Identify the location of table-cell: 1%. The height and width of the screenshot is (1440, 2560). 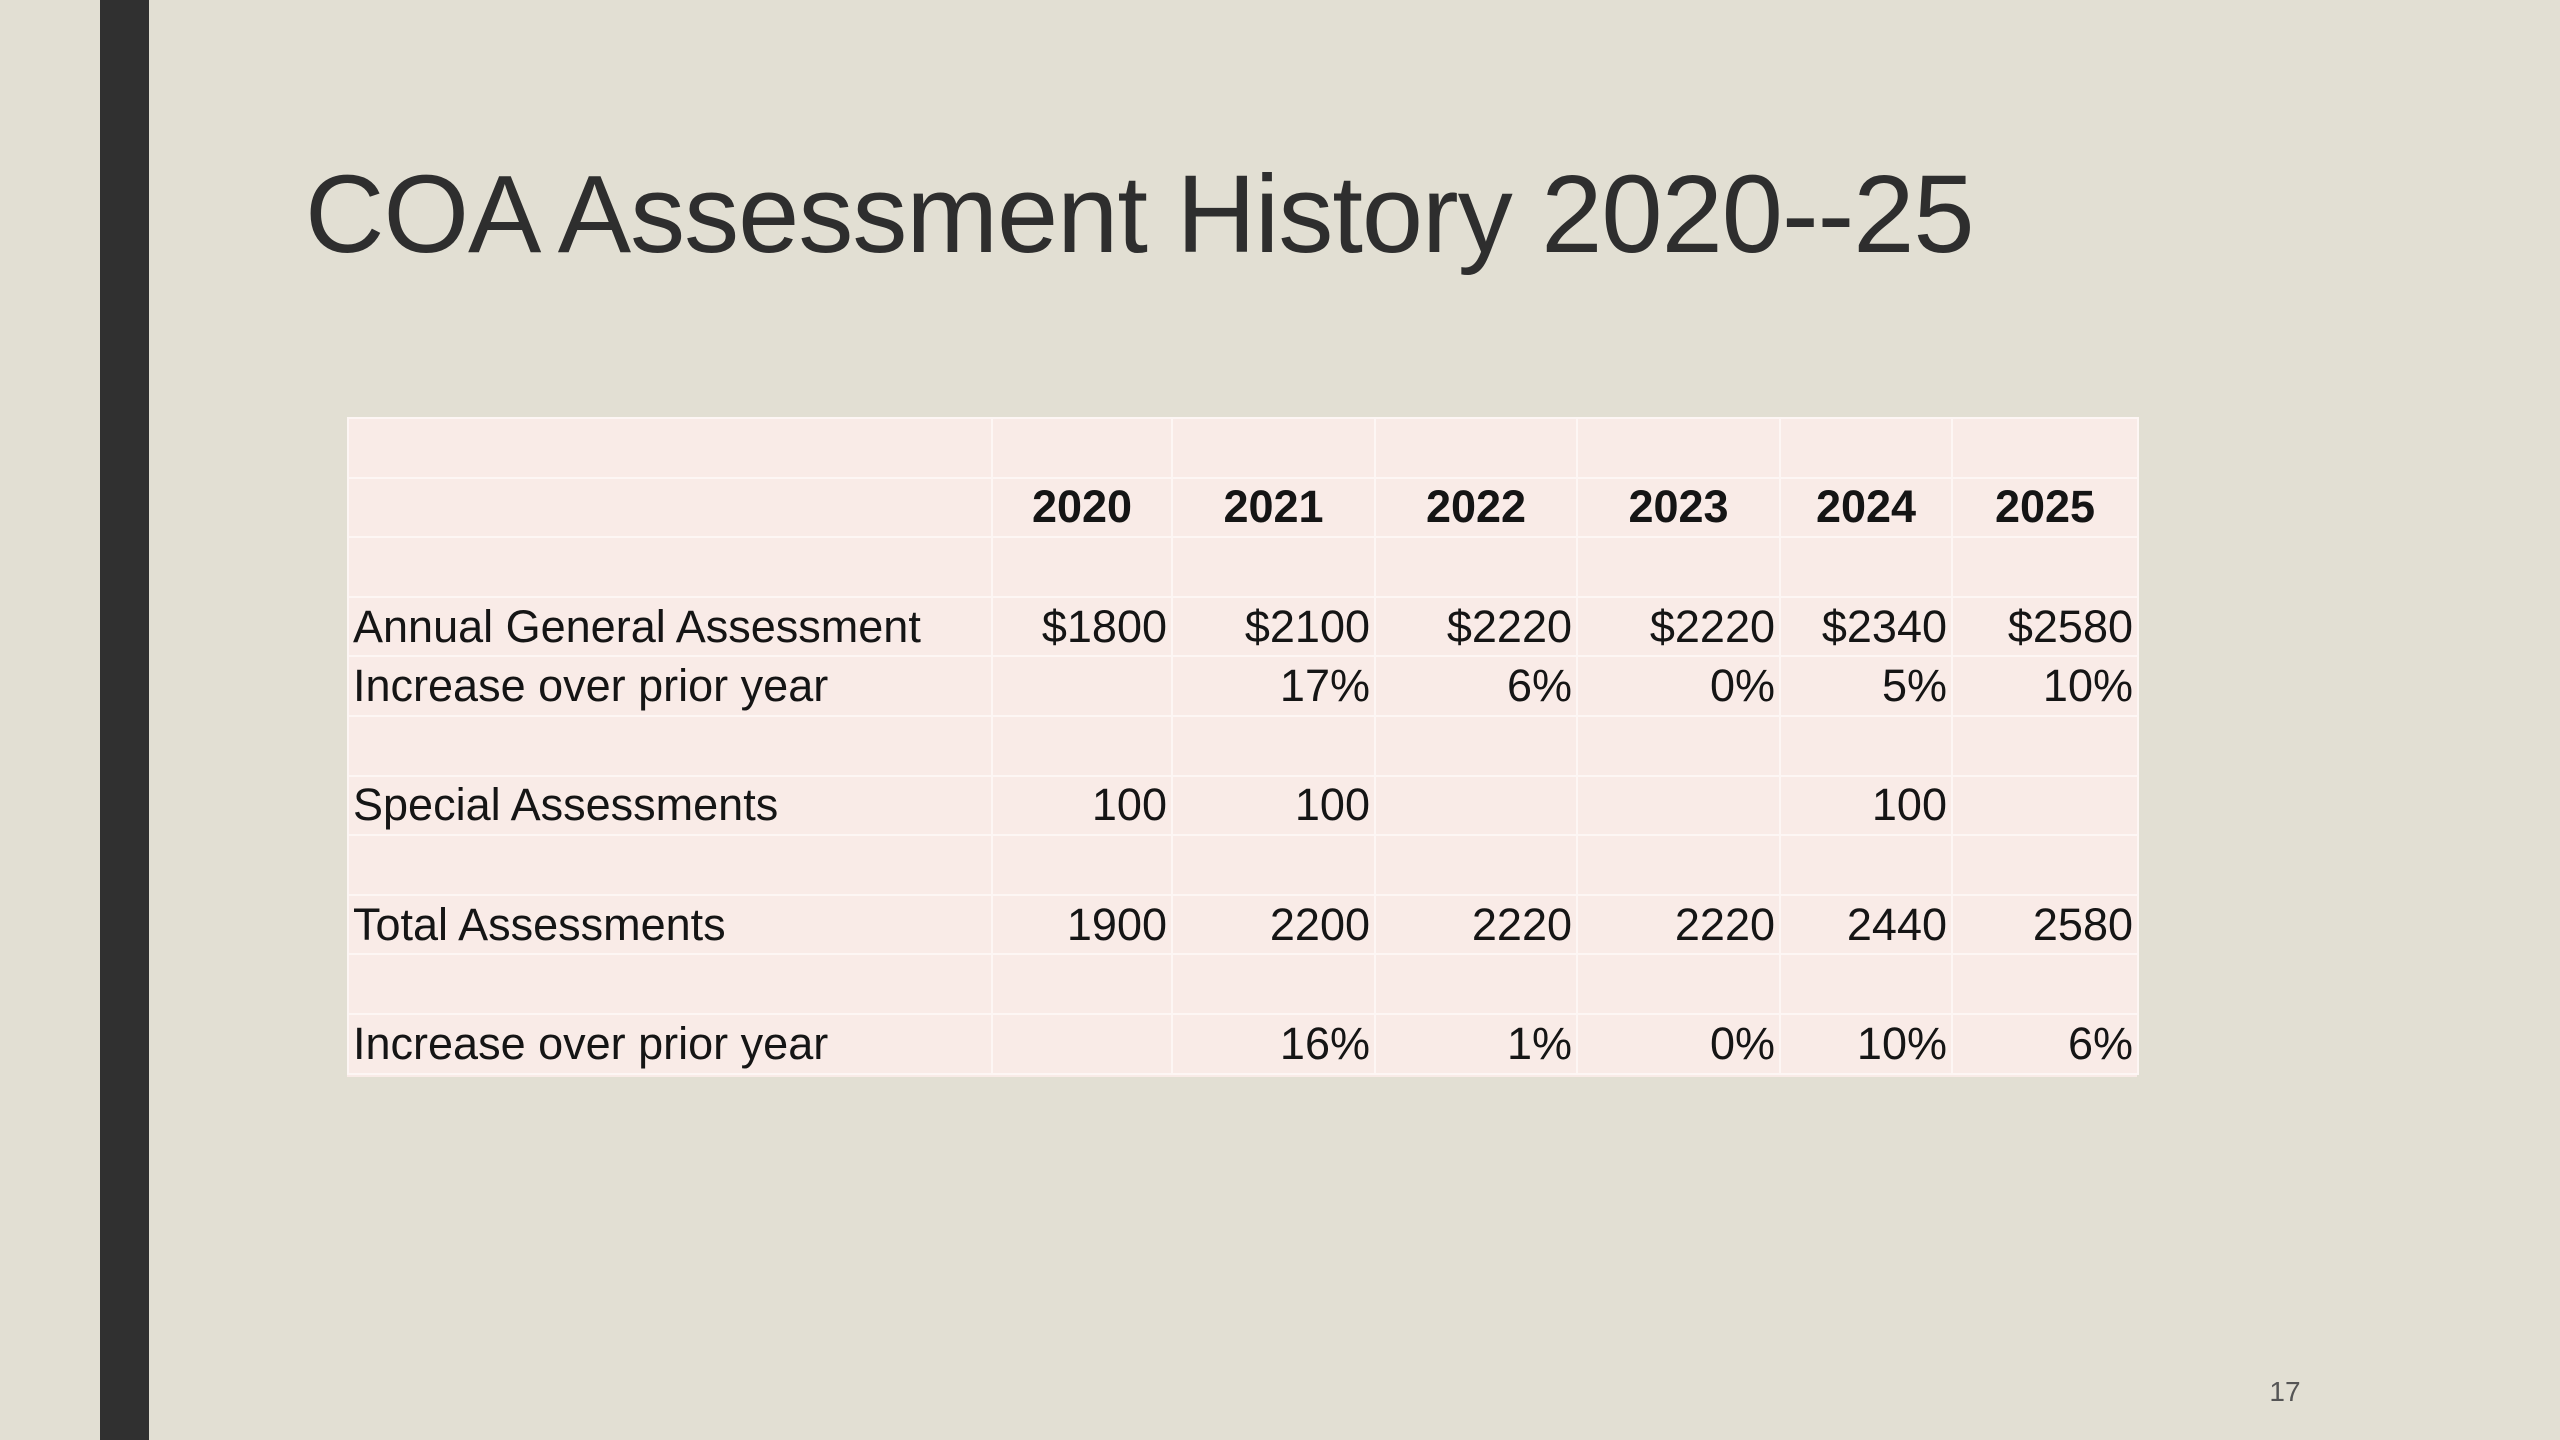
(1476, 1043).